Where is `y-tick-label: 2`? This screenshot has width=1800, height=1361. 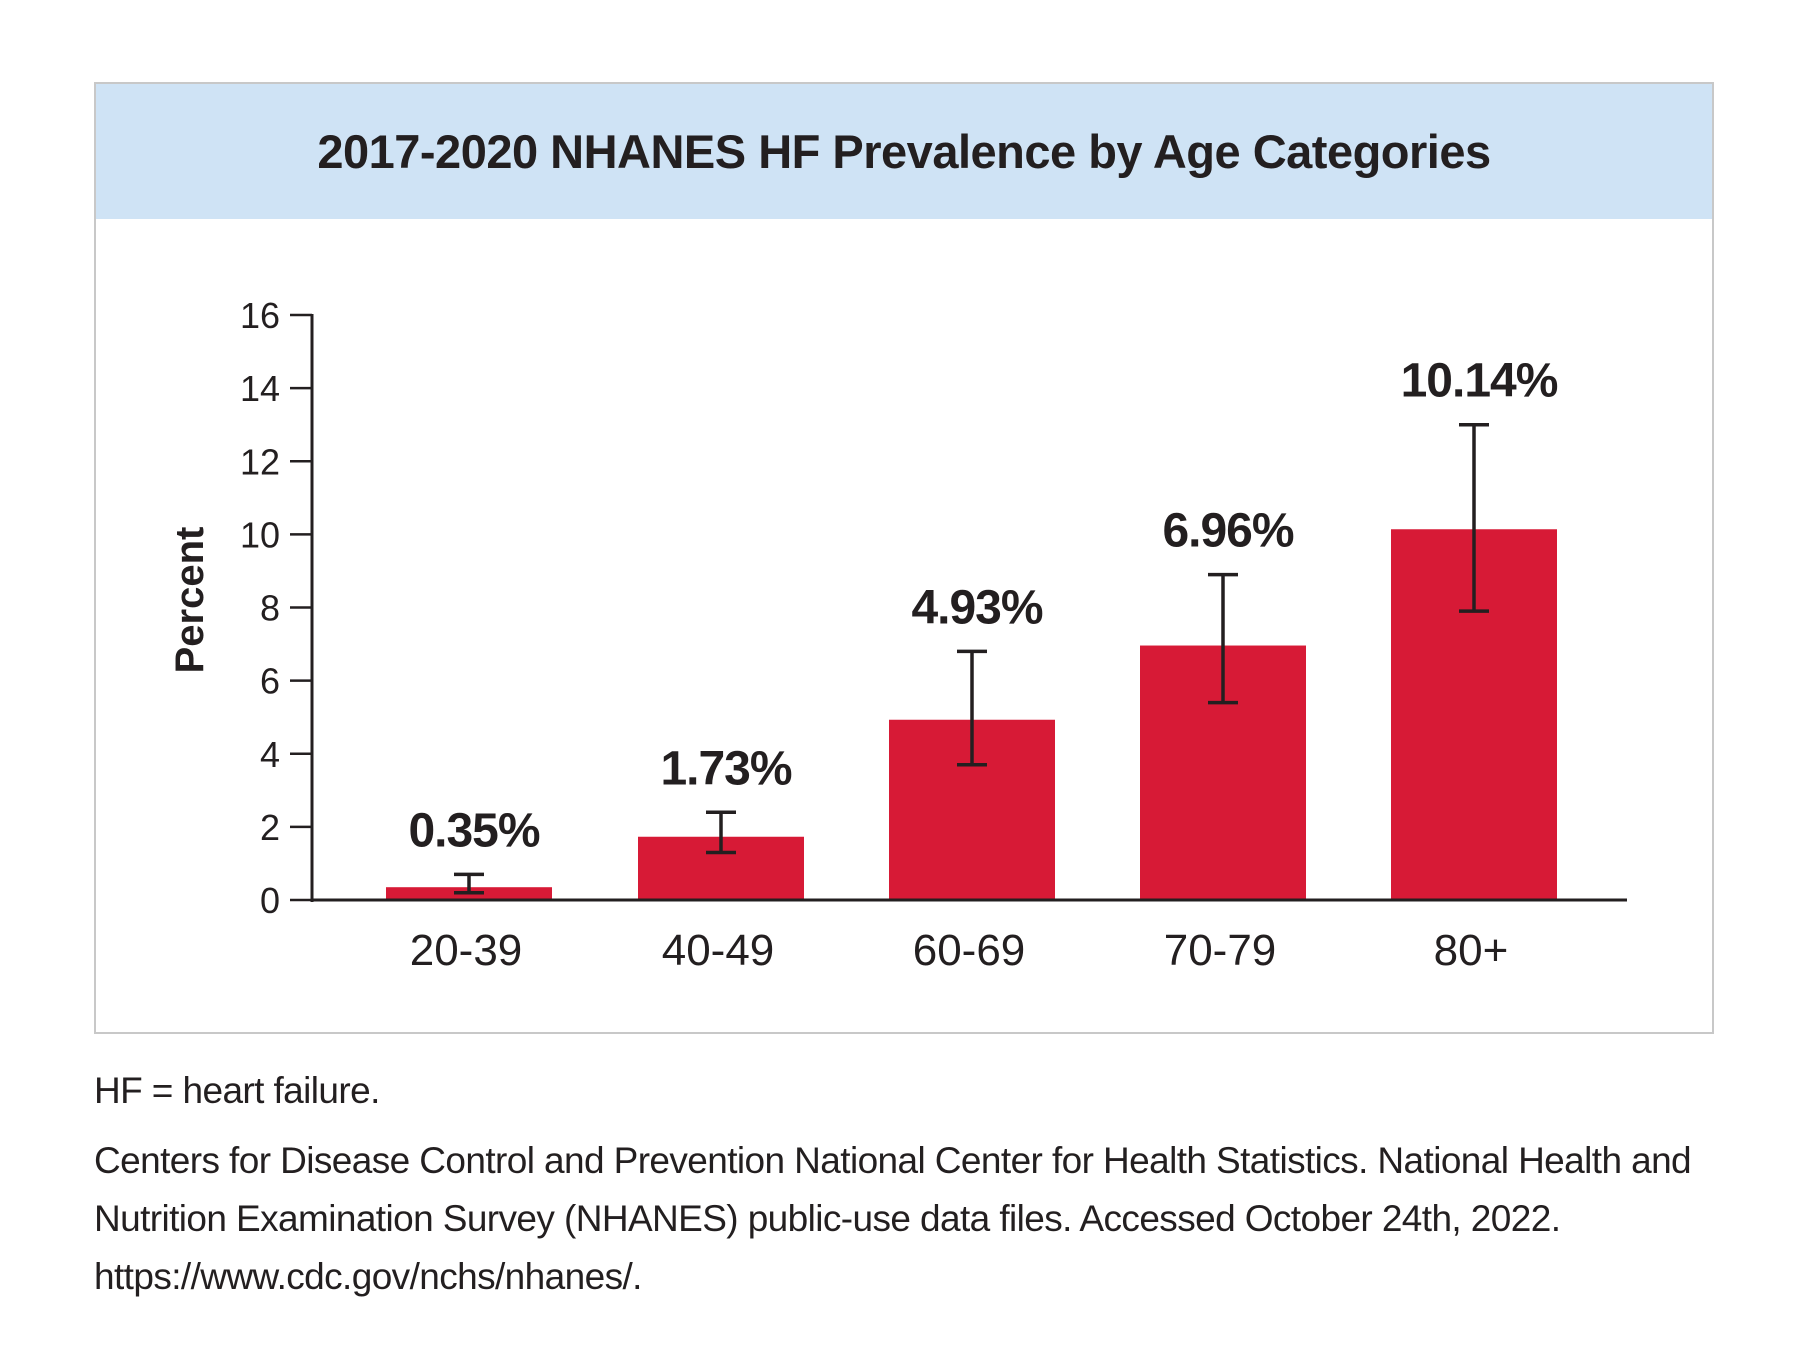 y-tick-label: 2 is located at coordinates (270, 827).